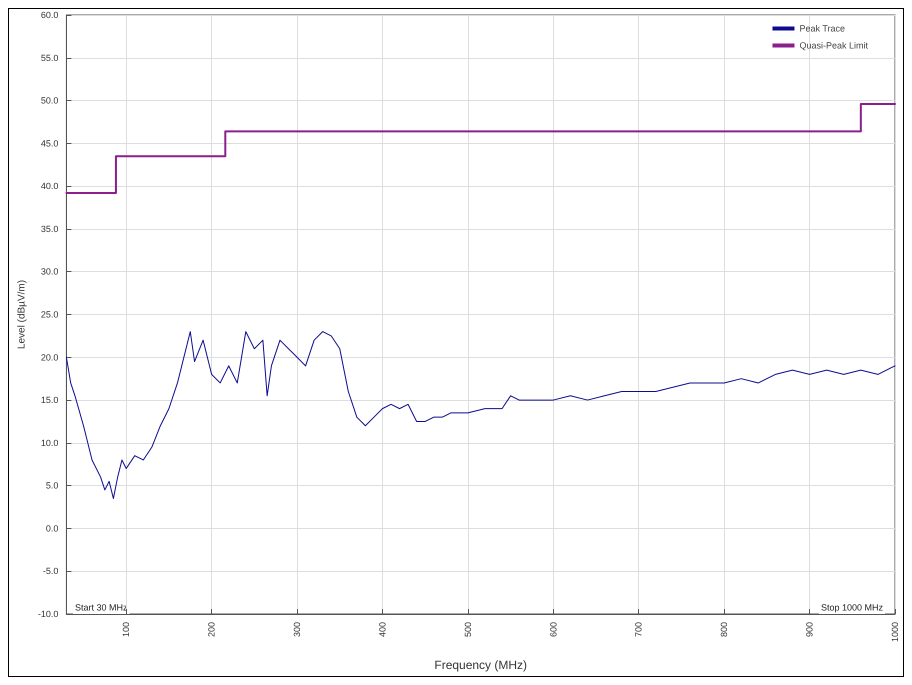  What do you see at coordinates (49, 271) in the screenshot?
I see `y-tick-label: 30.0` at bounding box center [49, 271].